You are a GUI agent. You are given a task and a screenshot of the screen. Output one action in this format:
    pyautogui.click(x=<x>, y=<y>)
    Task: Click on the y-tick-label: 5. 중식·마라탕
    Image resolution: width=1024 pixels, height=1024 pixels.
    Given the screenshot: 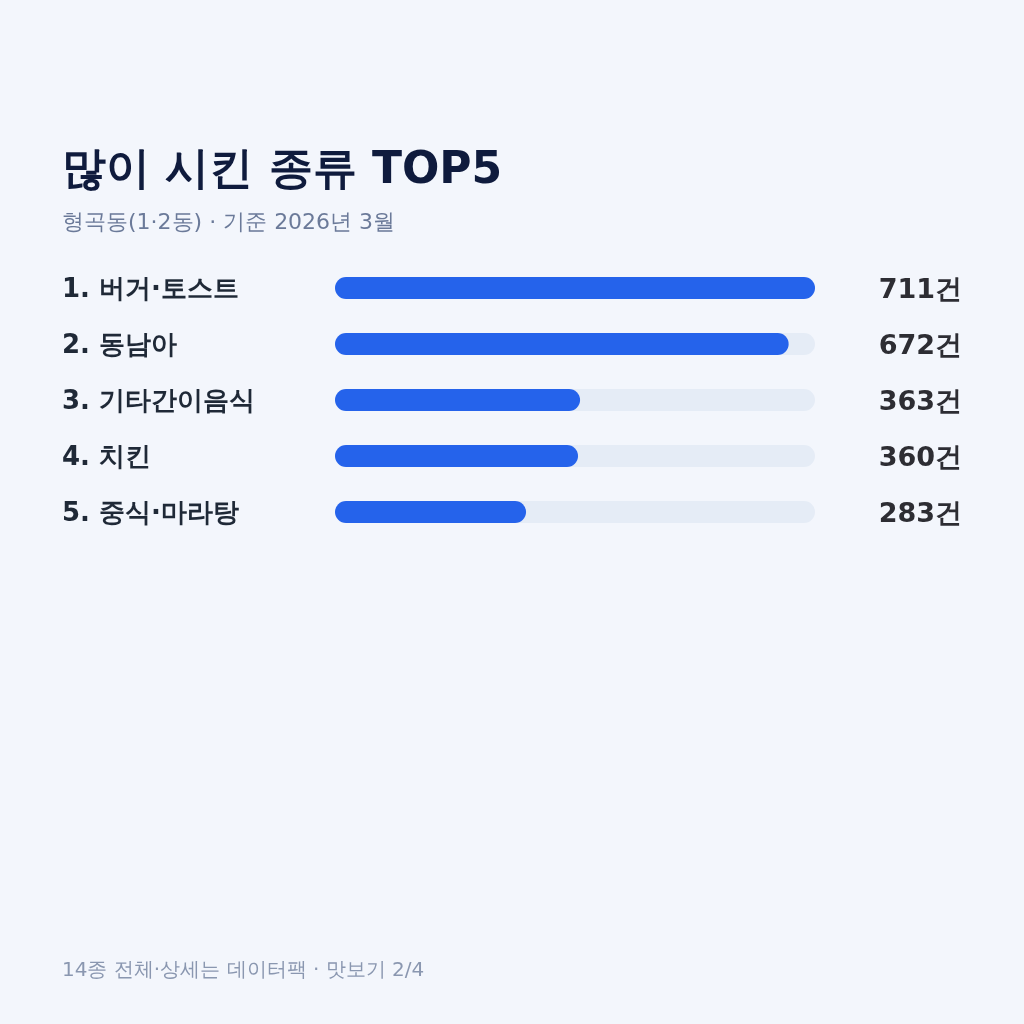 What is the action you would take?
    pyautogui.click(x=150, y=512)
    